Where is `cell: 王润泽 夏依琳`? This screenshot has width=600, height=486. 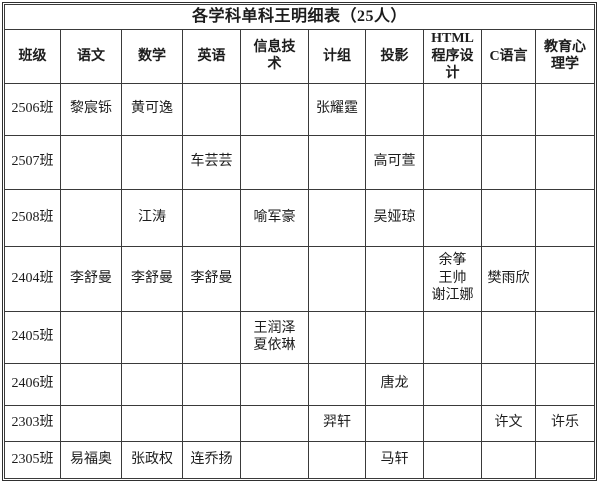 cell: 王润泽 夏依琳 is located at coordinates (274, 337).